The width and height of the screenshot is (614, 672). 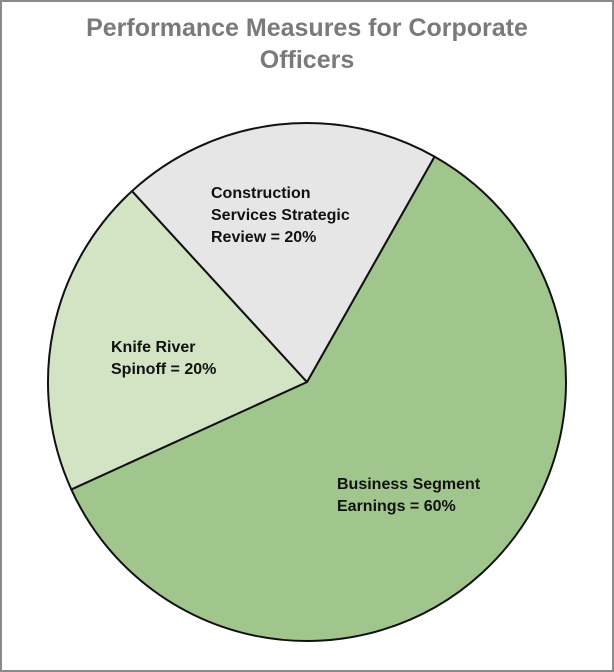 What do you see at coordinates (396, 506) in the screenshot?
I see `slice-label-1-line-2: Earnings = 60%` at bounding box center [396, 506].